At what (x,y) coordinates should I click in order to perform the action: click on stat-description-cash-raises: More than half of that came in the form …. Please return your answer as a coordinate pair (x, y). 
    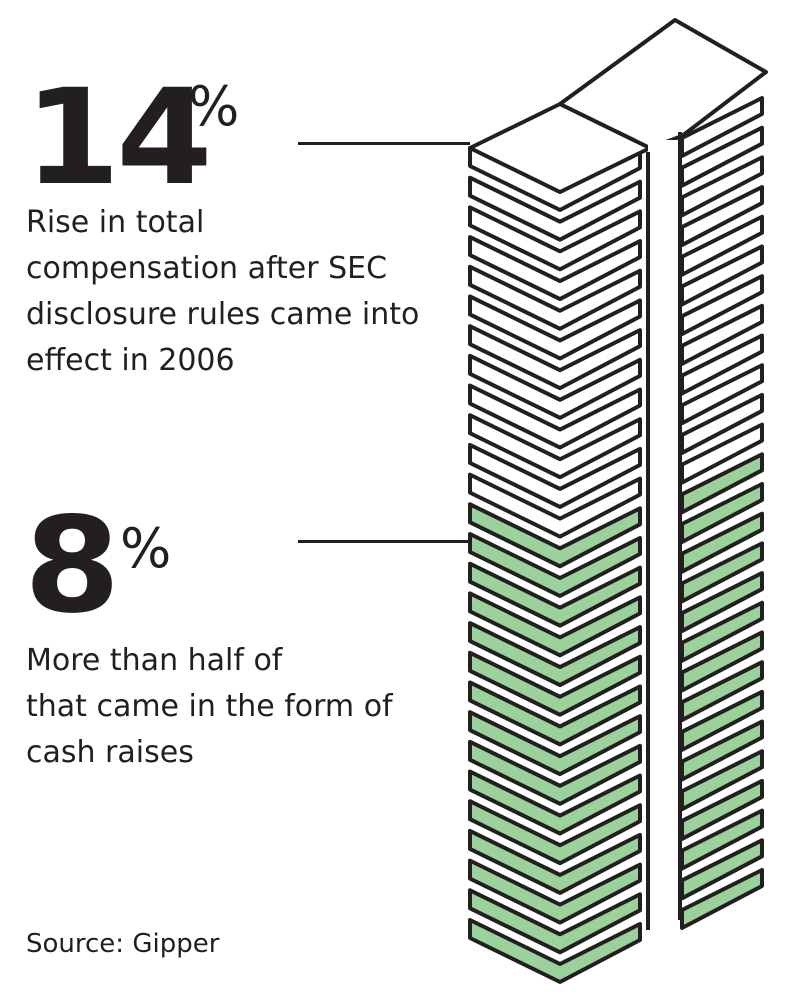
    Looking at the image, I should click on (209, 706).